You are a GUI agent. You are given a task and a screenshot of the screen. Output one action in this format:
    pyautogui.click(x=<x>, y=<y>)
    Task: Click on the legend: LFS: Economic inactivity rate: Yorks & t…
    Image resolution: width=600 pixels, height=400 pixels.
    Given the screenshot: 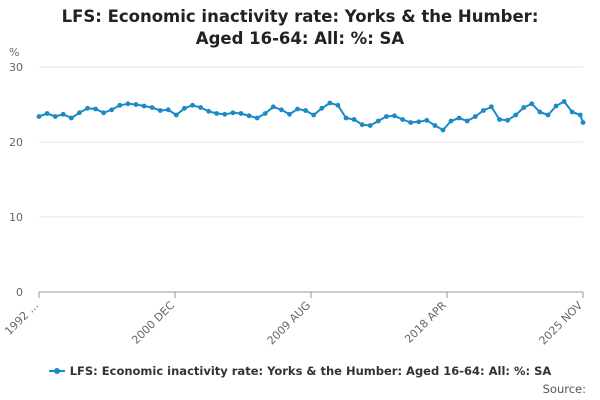 What is the action you would take?
    pyautogui.click(x=300, y=371)
    